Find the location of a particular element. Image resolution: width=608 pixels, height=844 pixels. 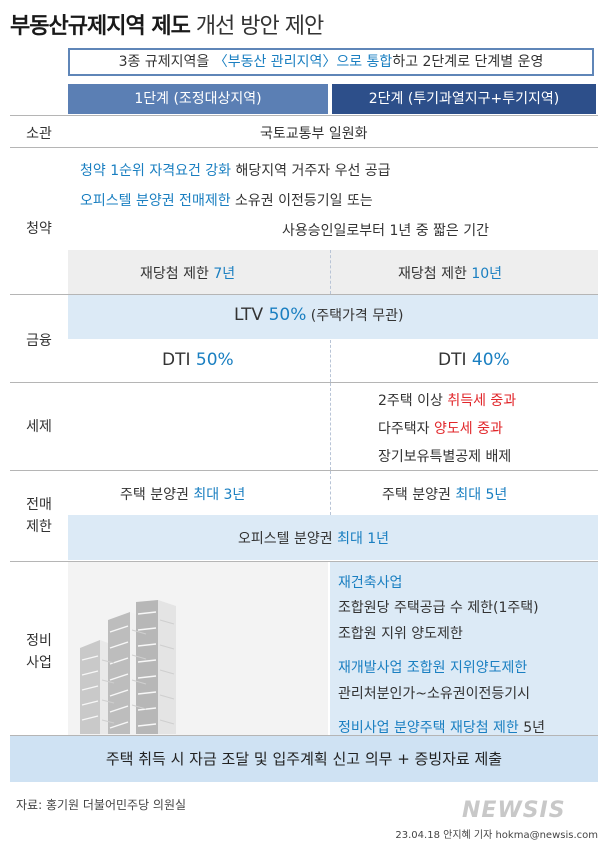

bottom-obligation: 주택 취득 시 자금 조달 및 입주계획 신고 의무 + 증빙자료 제출 is located at coordinates (304, 759).